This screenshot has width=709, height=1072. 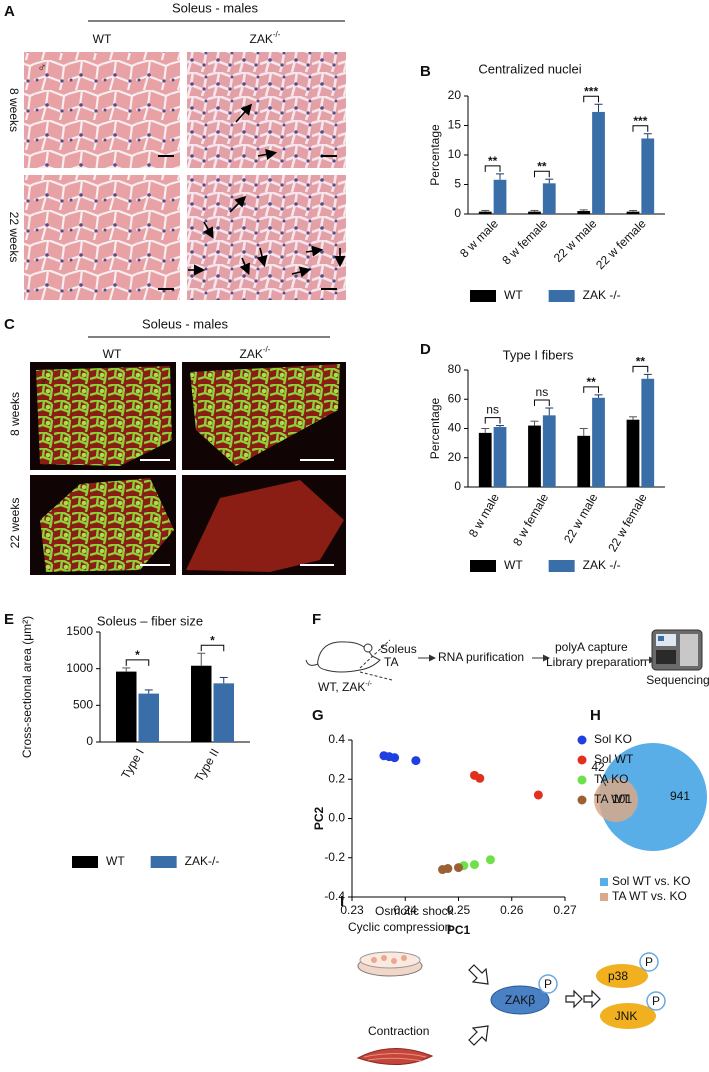 I want to click on stimulus-label: Cyclic compression, so click(x=399, y=927).